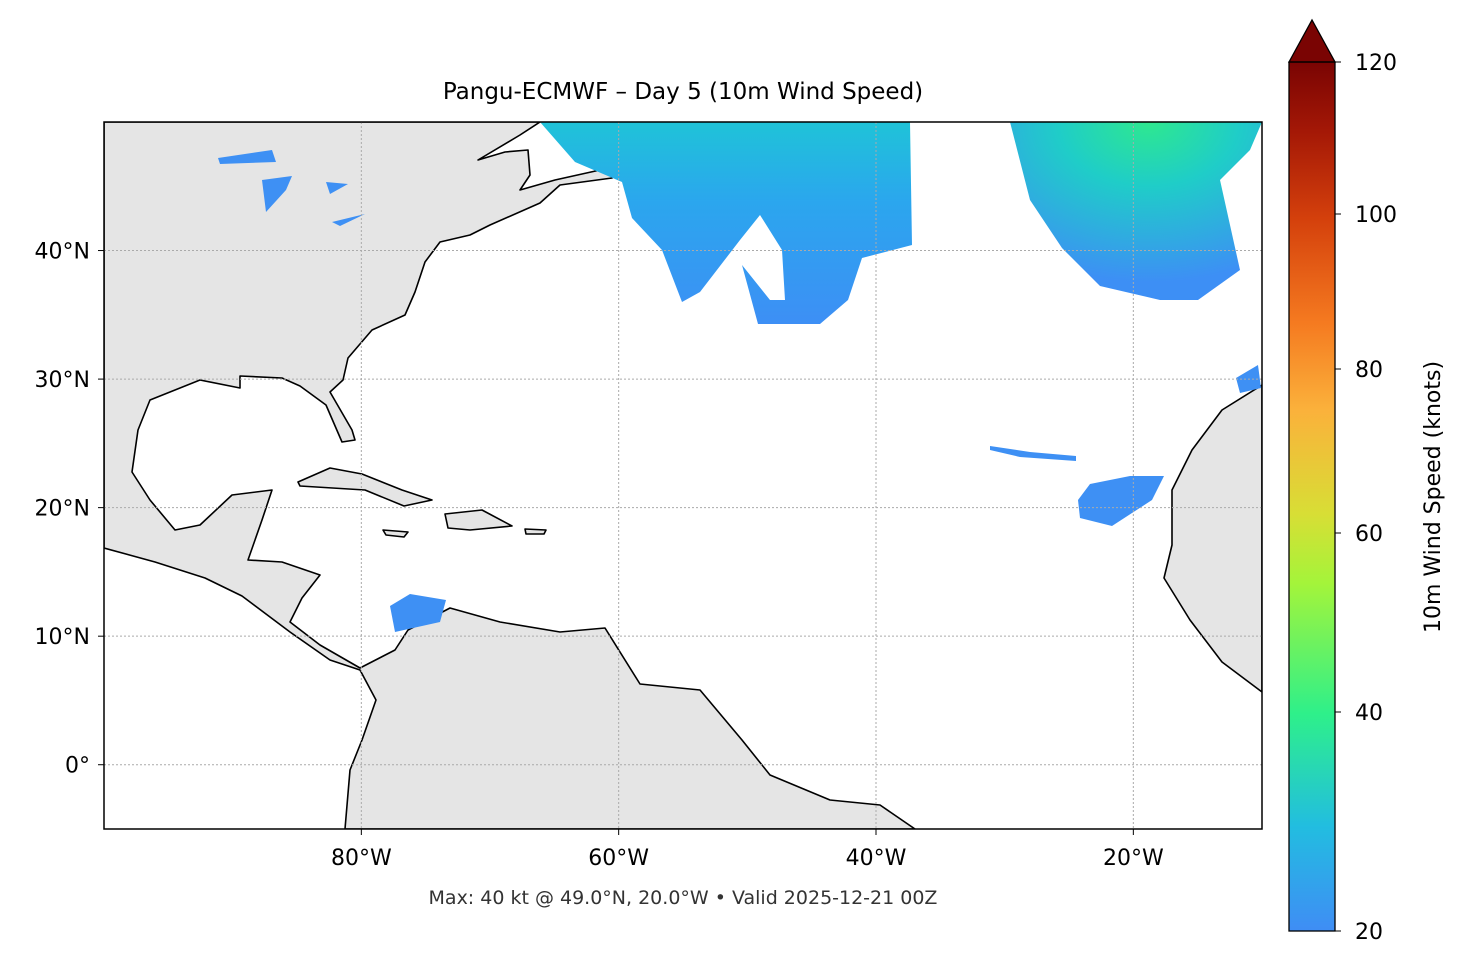 The image size is (1466, 973). I want to click on x-tick-label: 60°W, so click(618, 858).